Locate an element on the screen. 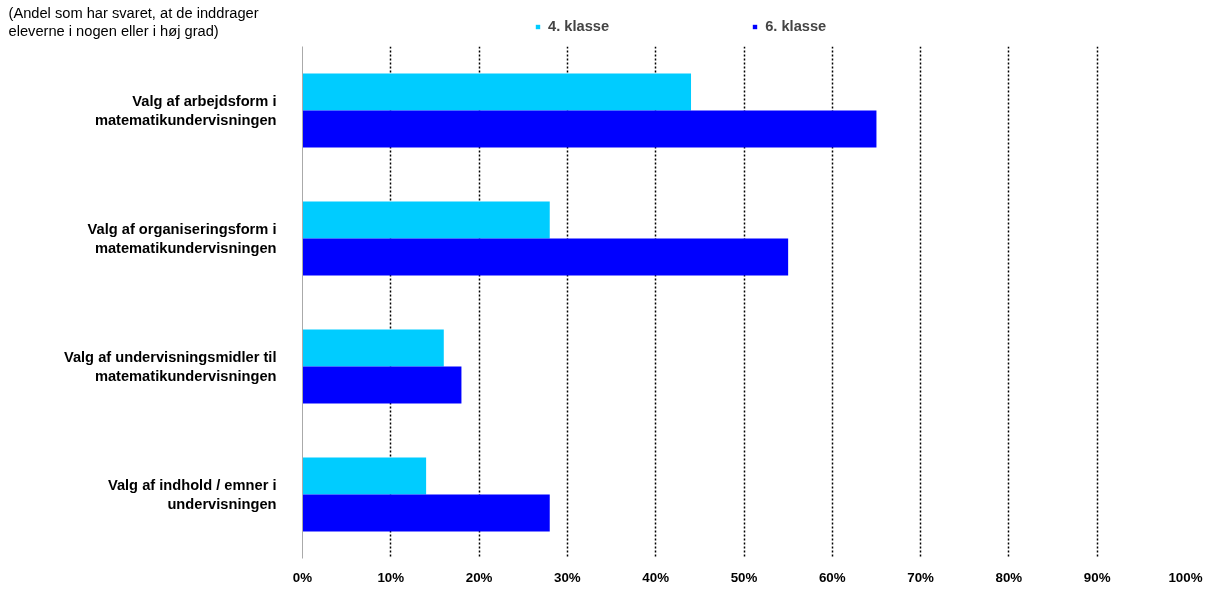  y-tick-label: Valg af arbejdsform i matematikundervisningen is located at coordinates (185, 110).